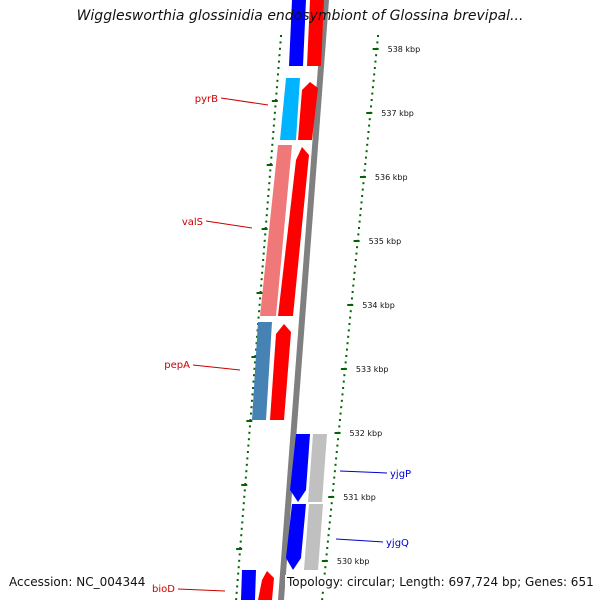 The width and height of the screenshot is (600, 605). What do you see at coordinates (262, 371) in the screenshot?
I see `gene-feature-pepA` at bounding box center [262, 371].